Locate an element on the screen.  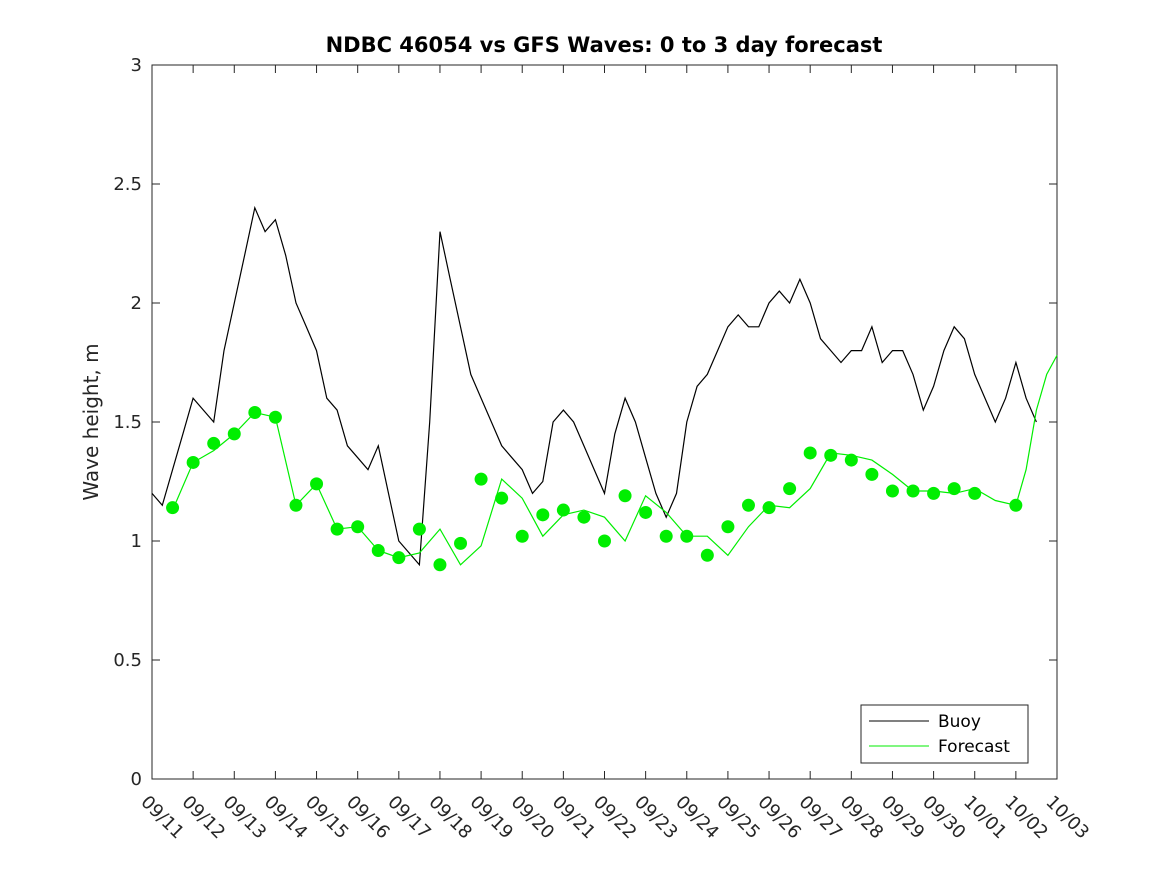
x-tick-label: 10/02 is located at coordinates (1026, 818).